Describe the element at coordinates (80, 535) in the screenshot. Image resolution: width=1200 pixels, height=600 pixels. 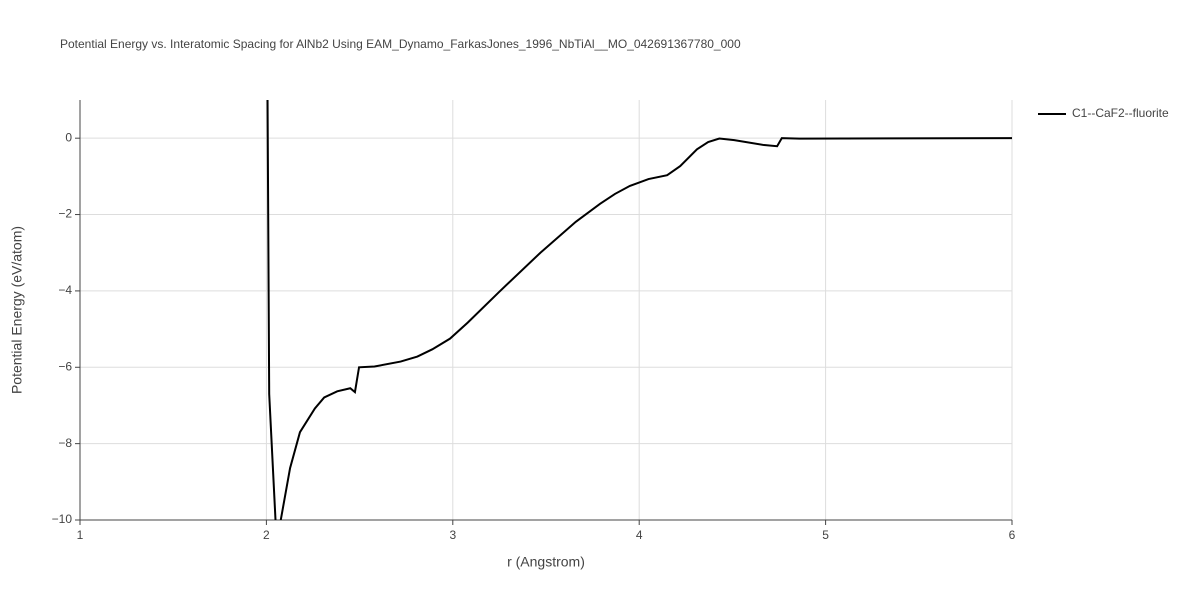
I see `x-tick-label: 1` at that location.